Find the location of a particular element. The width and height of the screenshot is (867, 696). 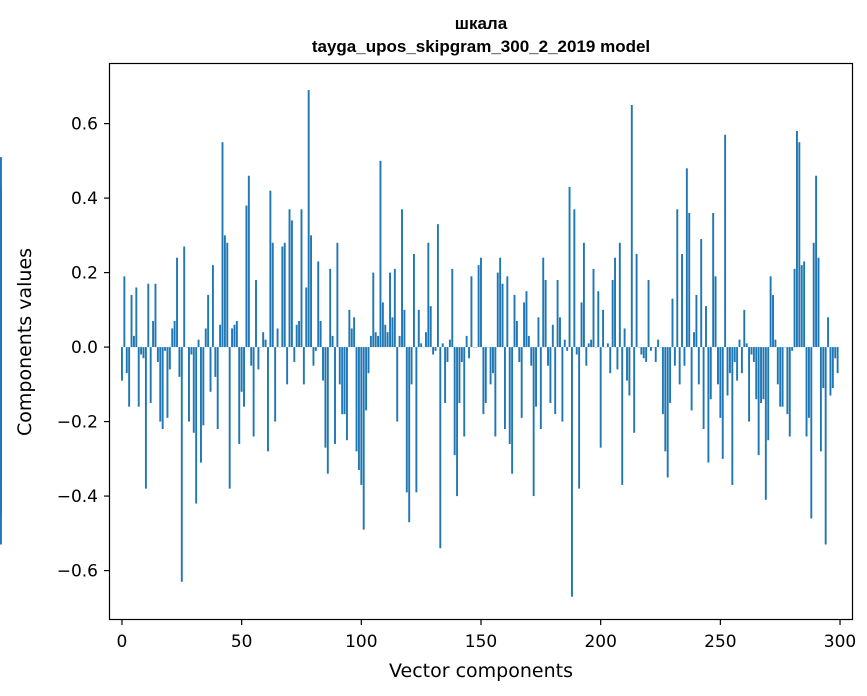

y-axis-ticks: −0.6 −0.4 −0.2 0.0 0.2 0.4 0.6 is located at coordinates (83, 348).